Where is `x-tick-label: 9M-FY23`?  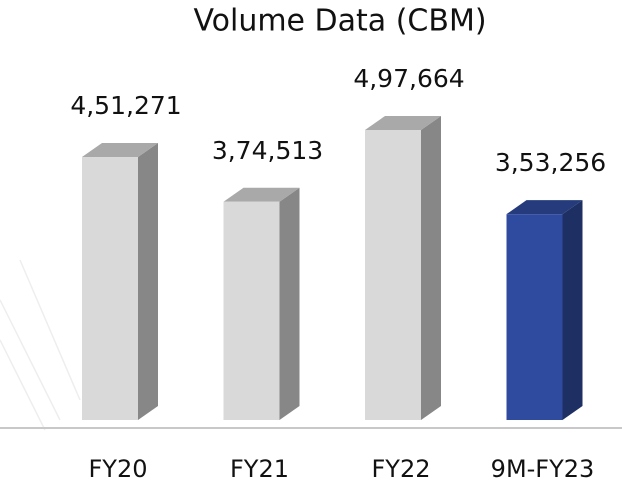 x-tick-label: 9M-FY23 is located at coordinates (543, 469).